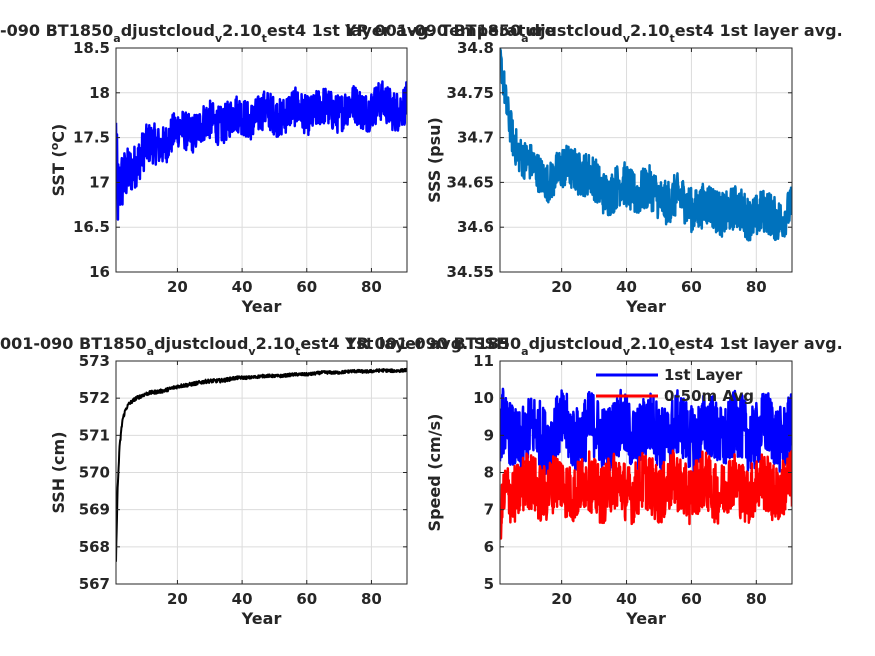 The width and height of the screenshot is (875, 656). What do you see at coordinates (91, 138) in the screenshot?
I see `y-tick-label: 17.5` at bounding box center [91, 138].